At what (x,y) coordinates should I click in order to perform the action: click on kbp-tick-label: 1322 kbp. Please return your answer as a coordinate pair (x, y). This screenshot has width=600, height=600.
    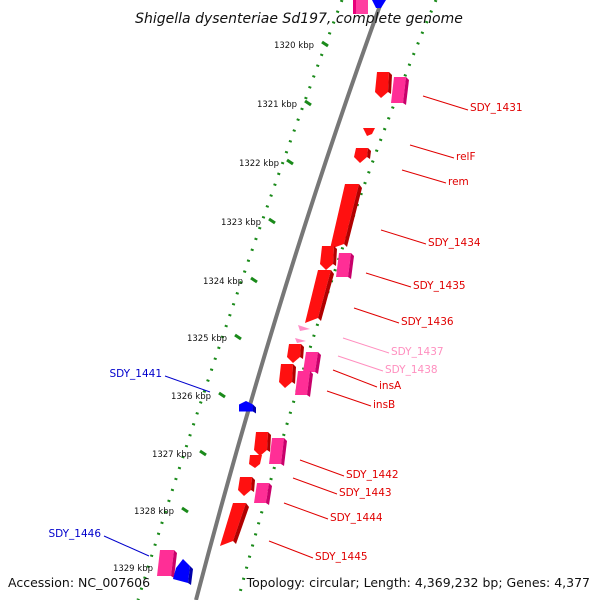
    Looking at the image, I should click on (259, 164).